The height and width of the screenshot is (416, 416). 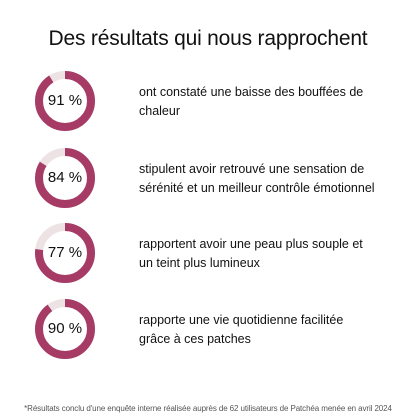 I want to click on percentage-label: 91 %, so click(x=65, y=100).